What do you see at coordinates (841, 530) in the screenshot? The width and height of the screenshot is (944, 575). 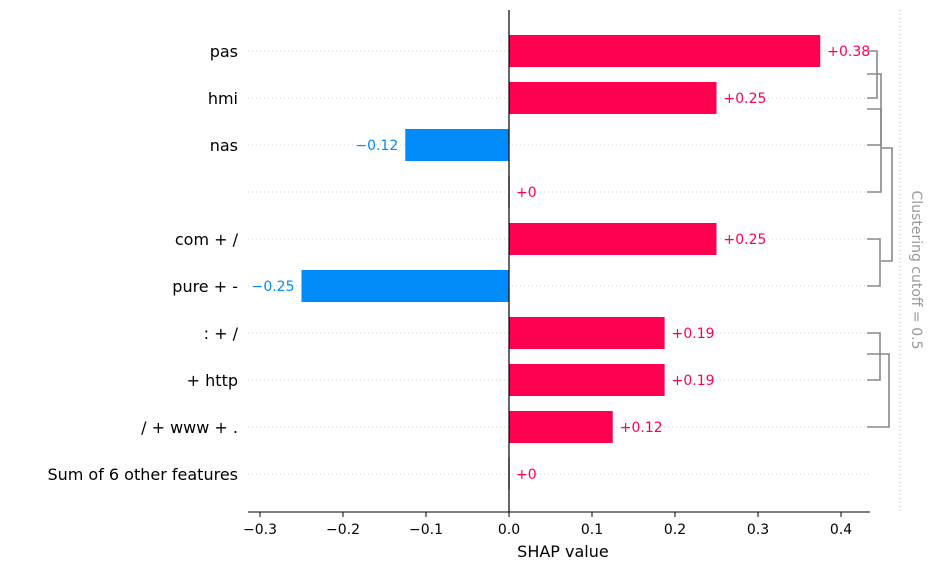 I see `x-tick-label-7: 0.4` at bounding box center [841, 530].